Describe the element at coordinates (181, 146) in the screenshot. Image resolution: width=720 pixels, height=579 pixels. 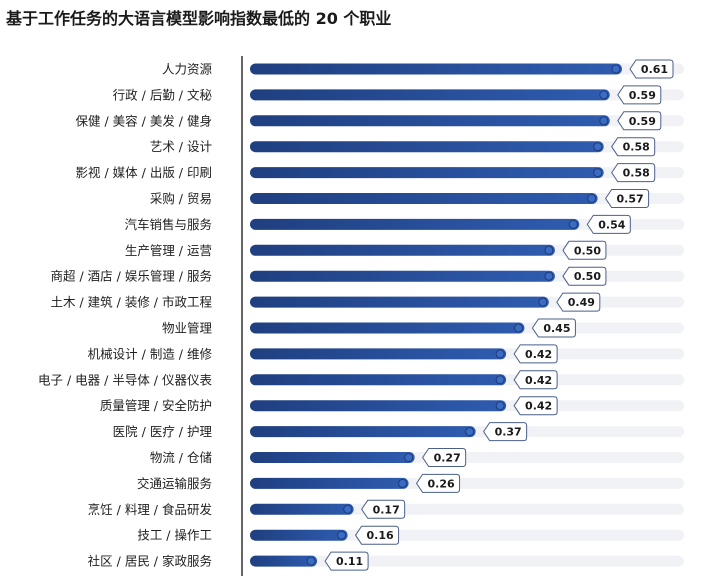
I see `category-label: 艺术 / 设计` at that location.